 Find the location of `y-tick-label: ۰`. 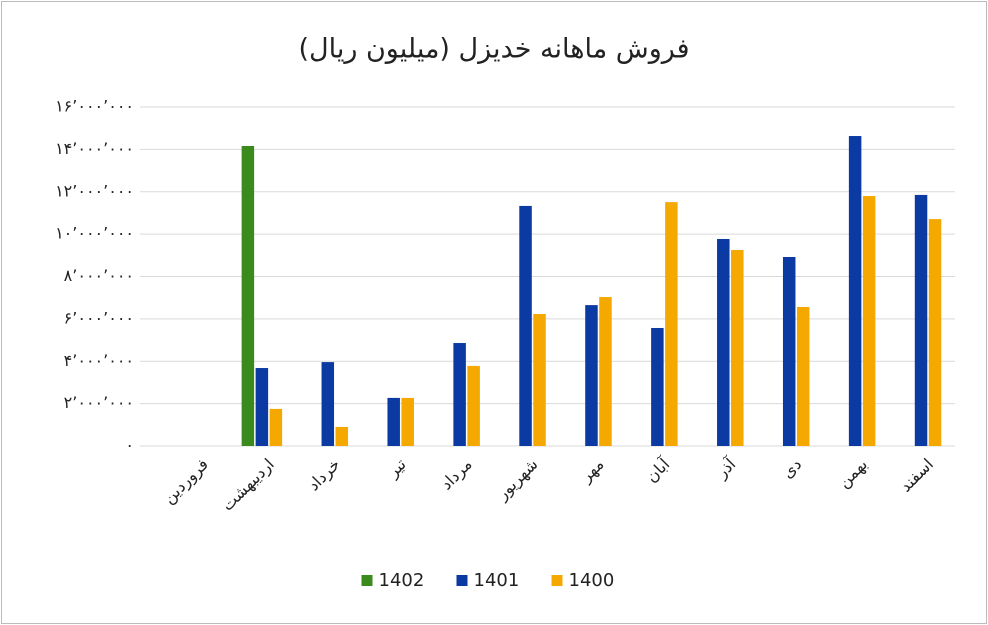

y-tick-label: ۰ is located at coordinates (129, 445).